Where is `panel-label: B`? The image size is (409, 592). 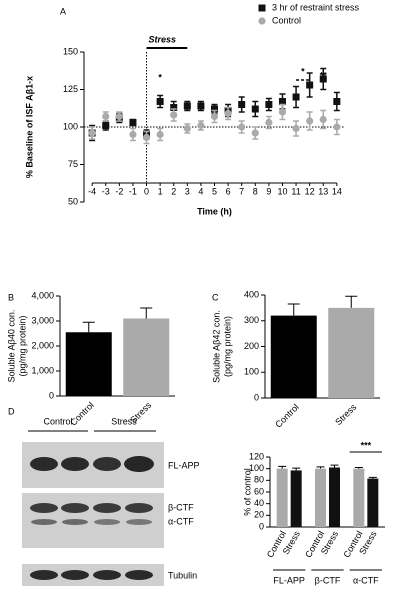 panel-label: B is located at coordinates (11, 297).